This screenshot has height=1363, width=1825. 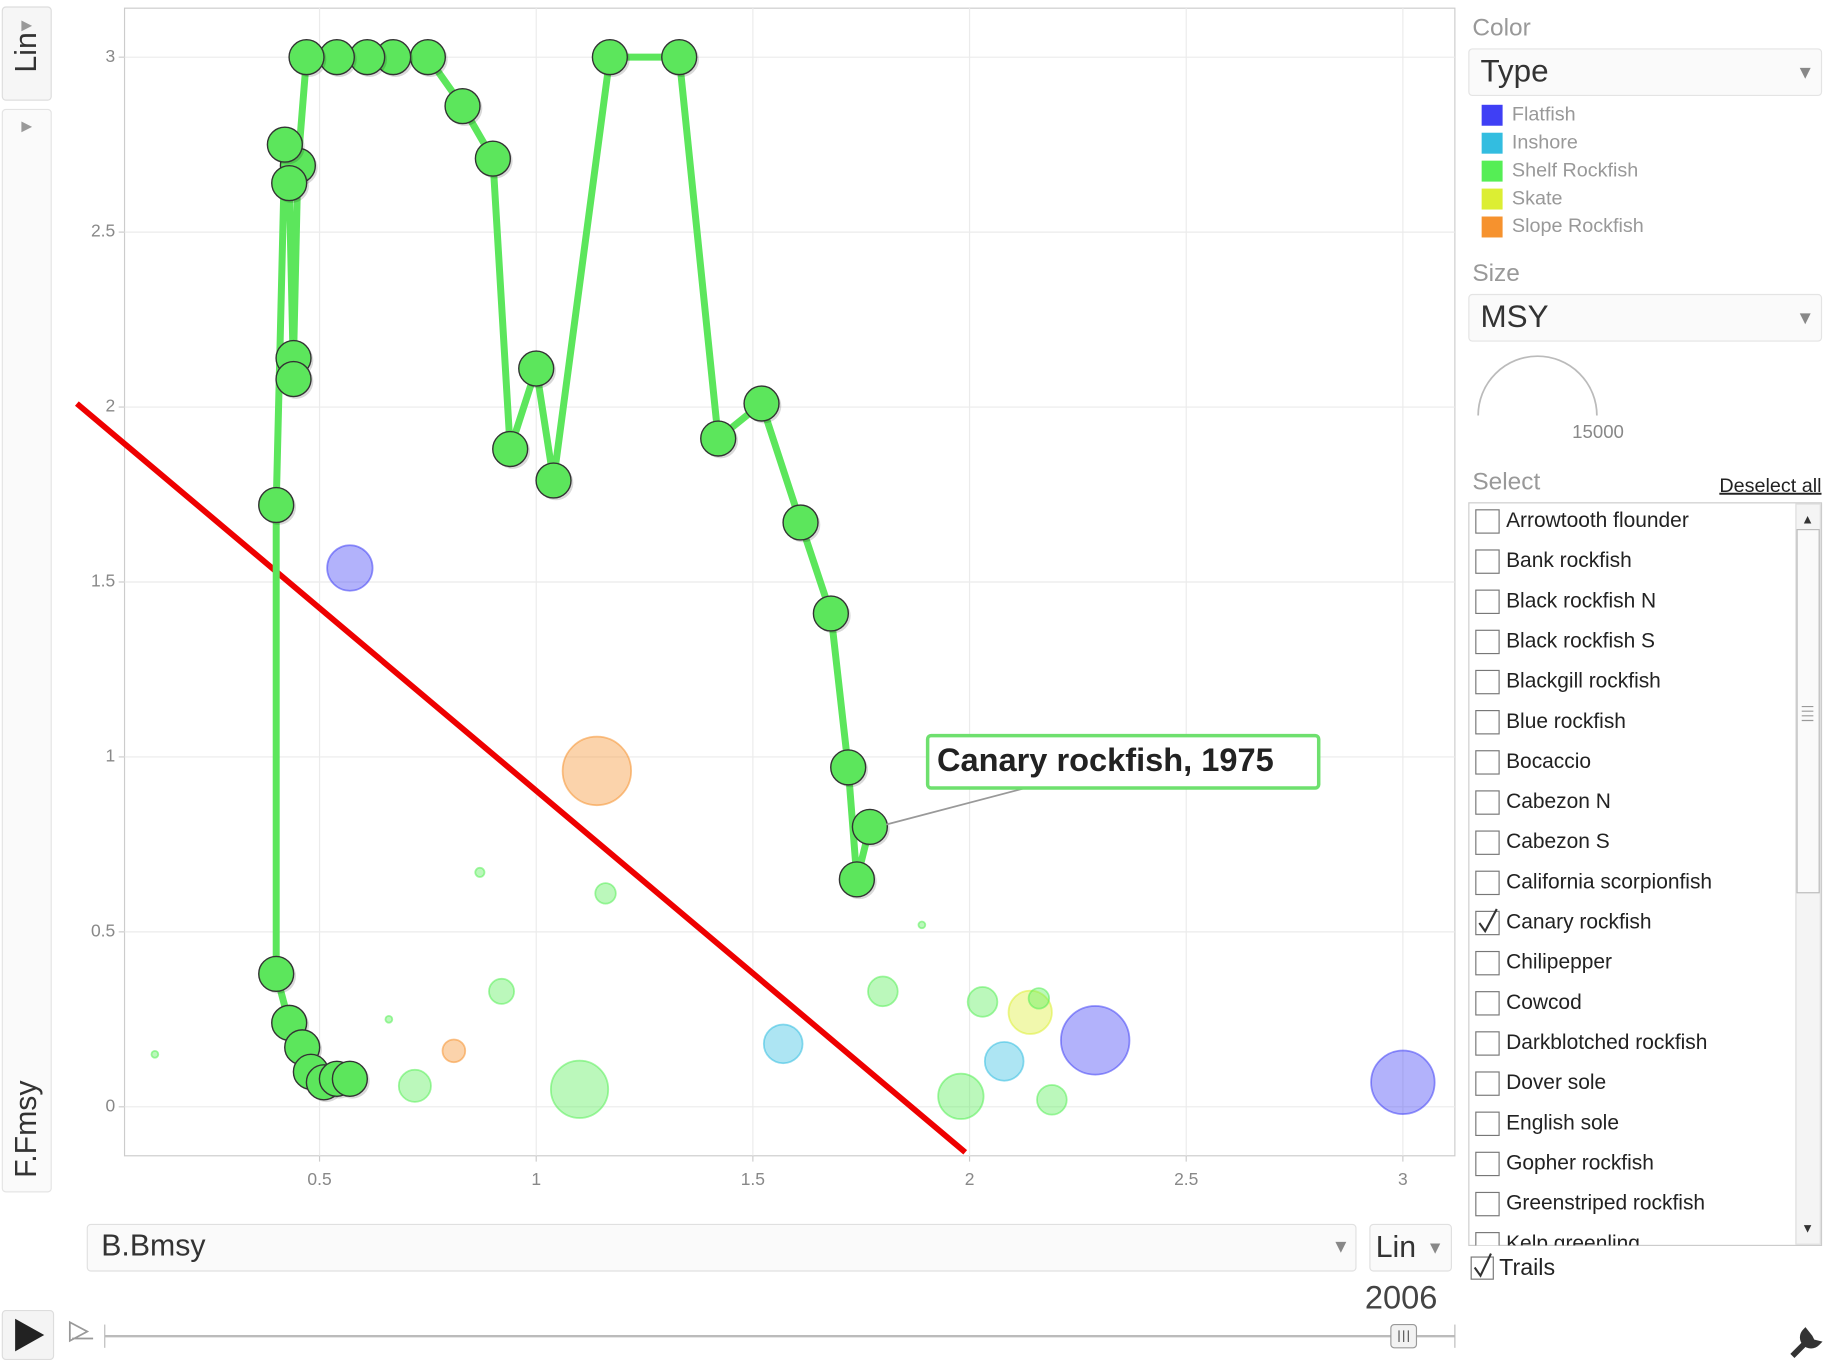 I want to click on item-label: Blue rockfish, so click(x=1566, y=721).